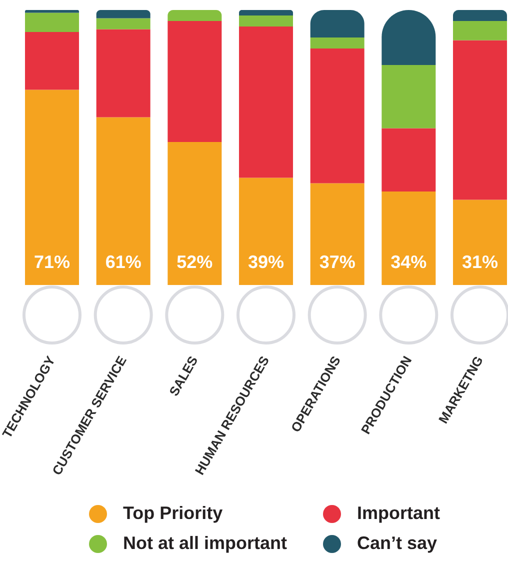 This screenshot has width=508, height=562. Describe the element at coordinates (266, 262) in the screenshot. I see `data-label: 39%` at that location.